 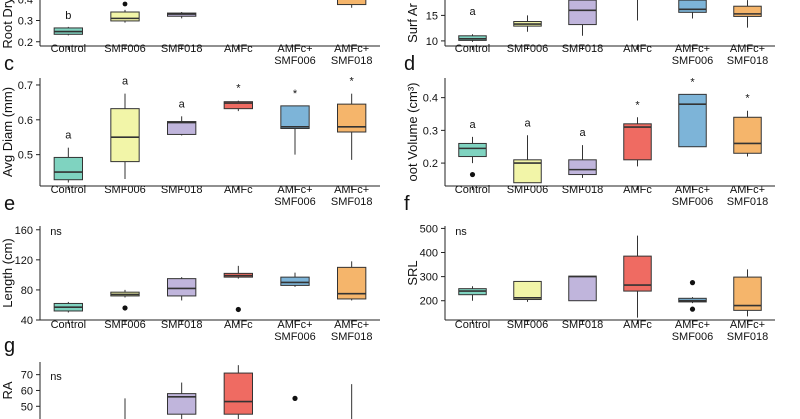 I want to click on y-tick-label: 0.2, so click(x=25, y=43).